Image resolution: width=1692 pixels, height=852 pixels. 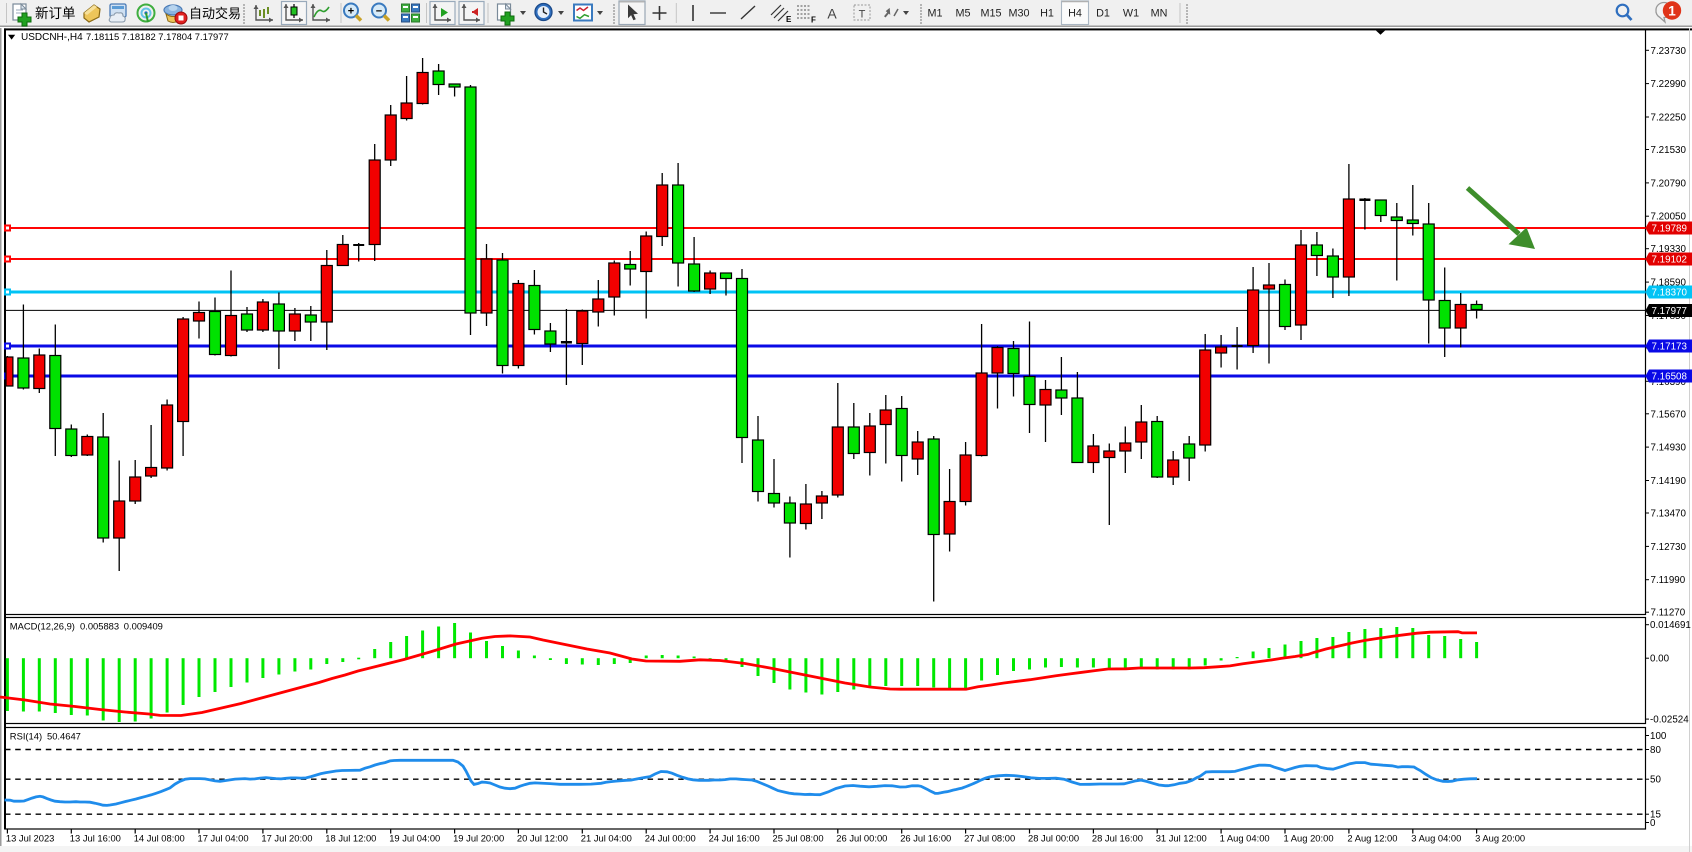 I want to click on svg-text: 19 Jul 04:00, so click(x=414, y=838).